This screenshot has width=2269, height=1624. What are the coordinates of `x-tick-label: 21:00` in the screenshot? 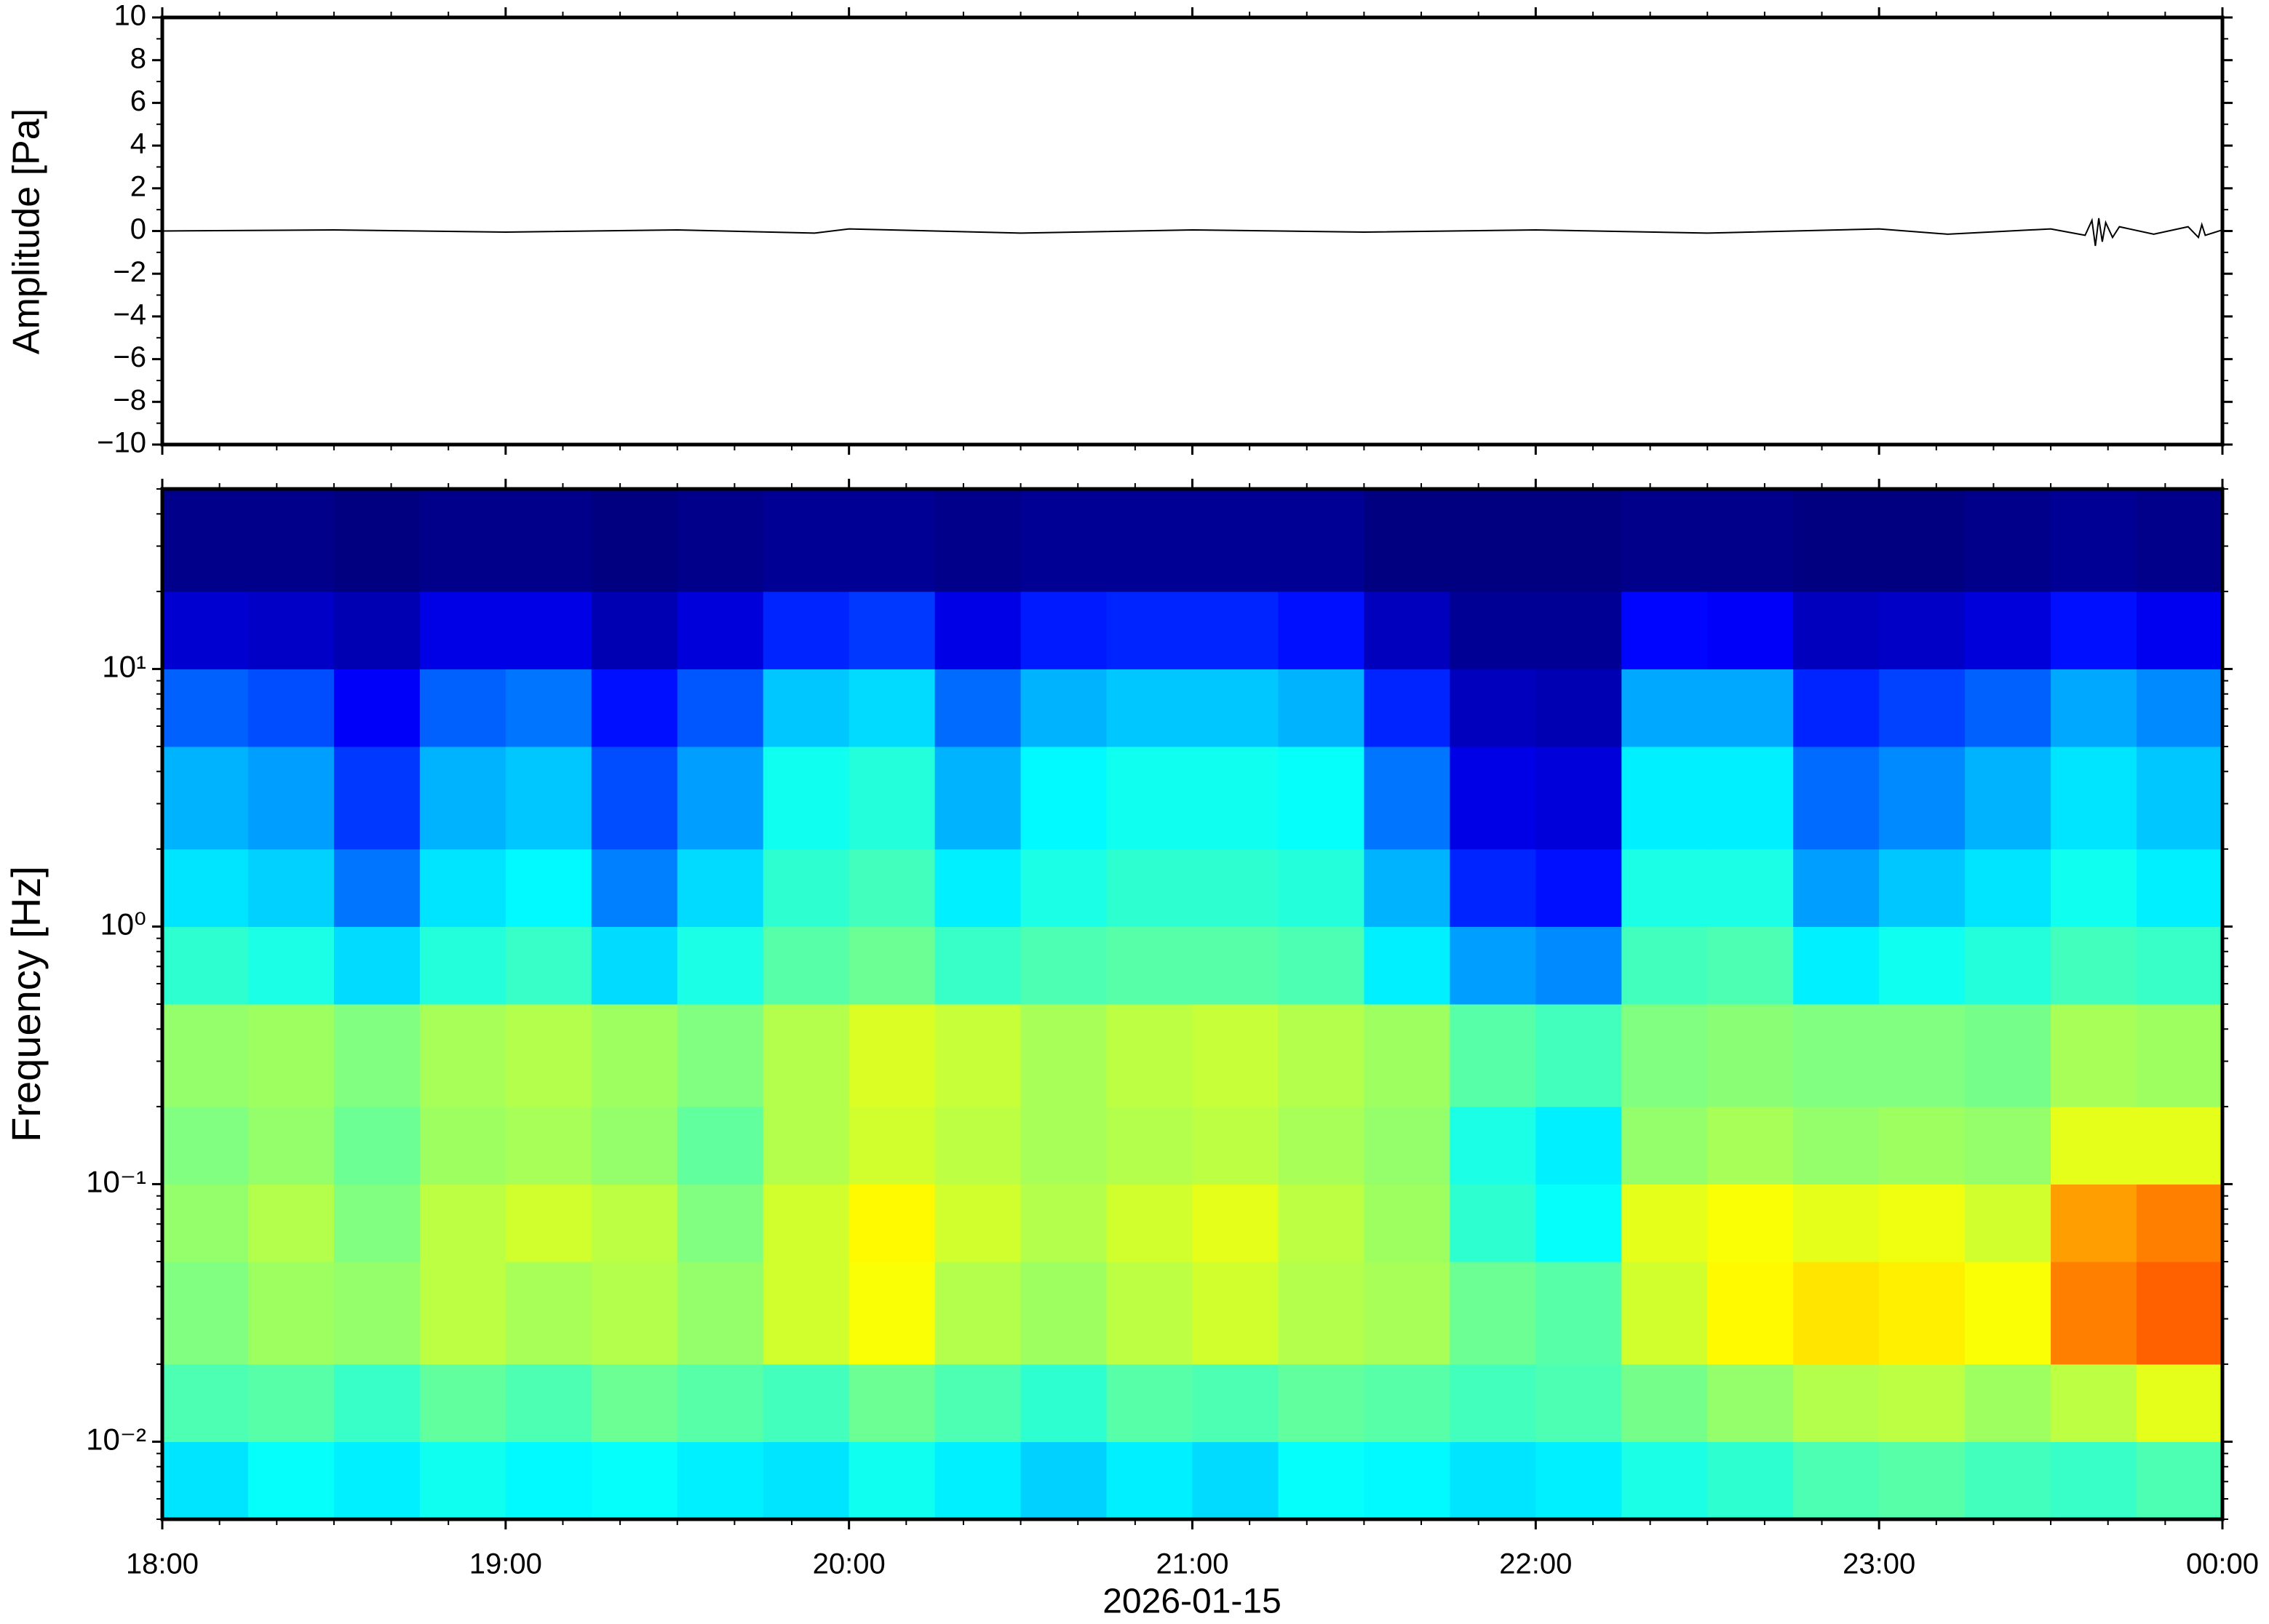 It's located at (1192, 1564).